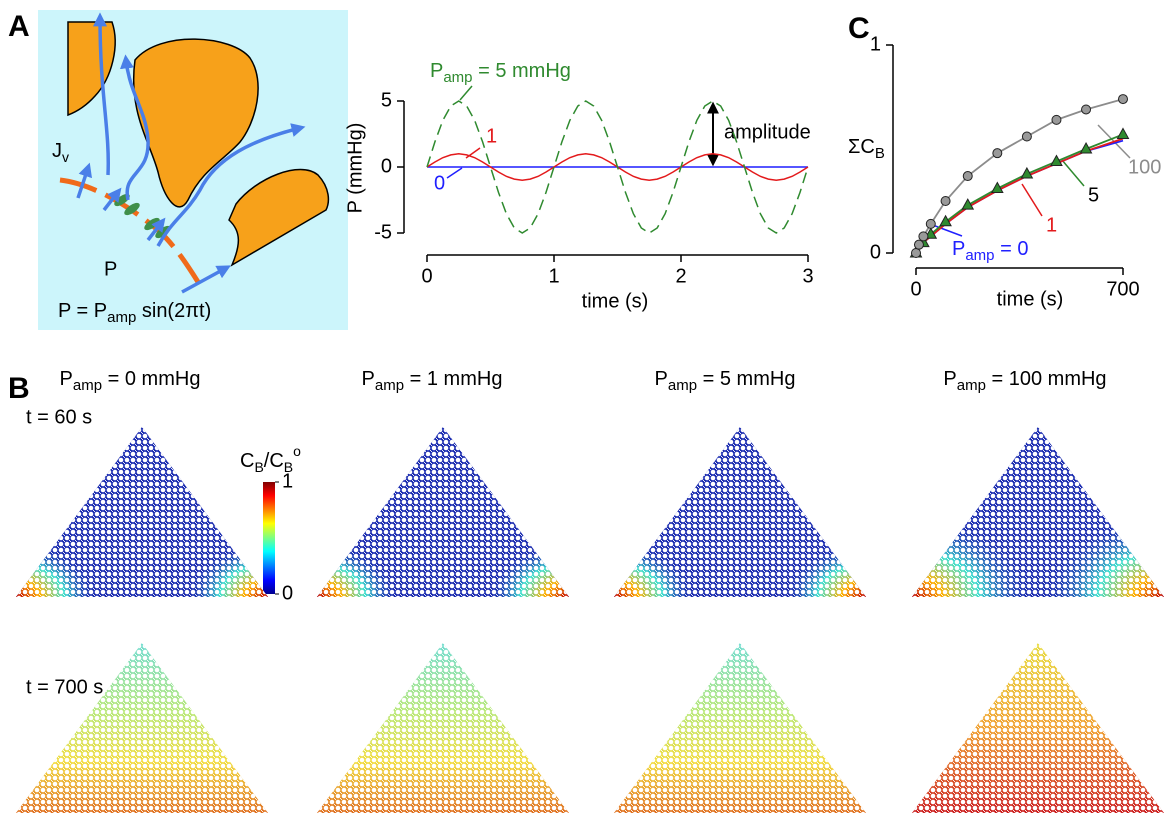 The width and height of the screenshot is (1167, 817). I want to click on x-tick-label: 2, so click(680, 276).